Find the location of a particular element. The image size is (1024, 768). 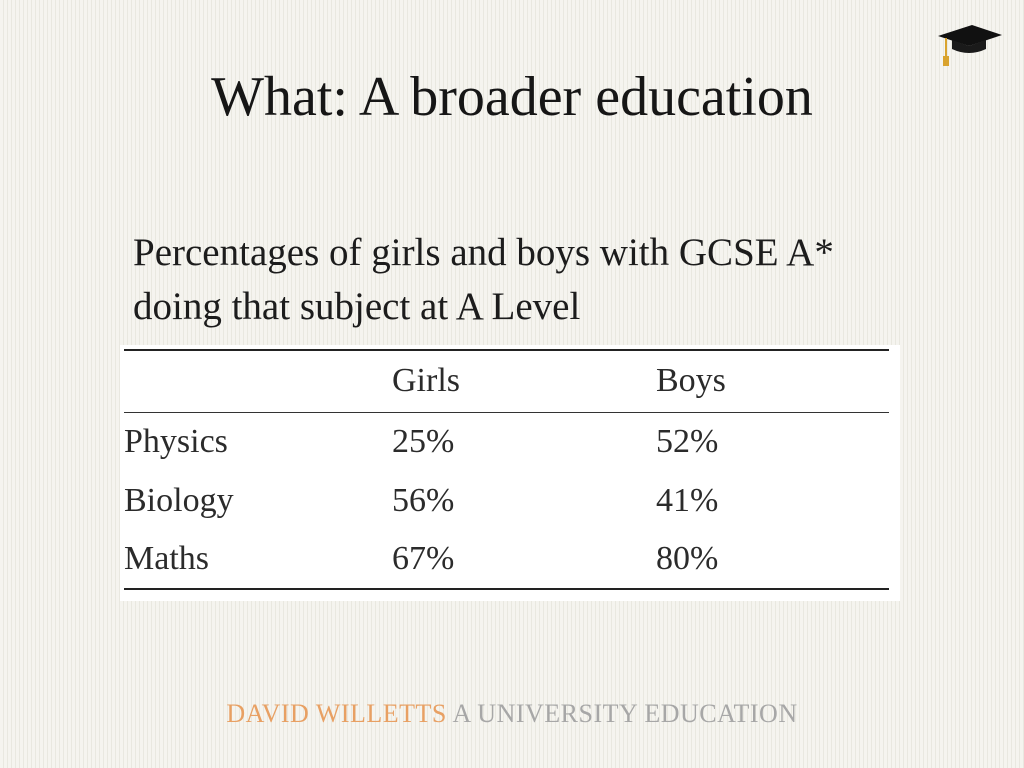

table-row-maths: Maths 67% 80% is located at coordinates (506, 560).